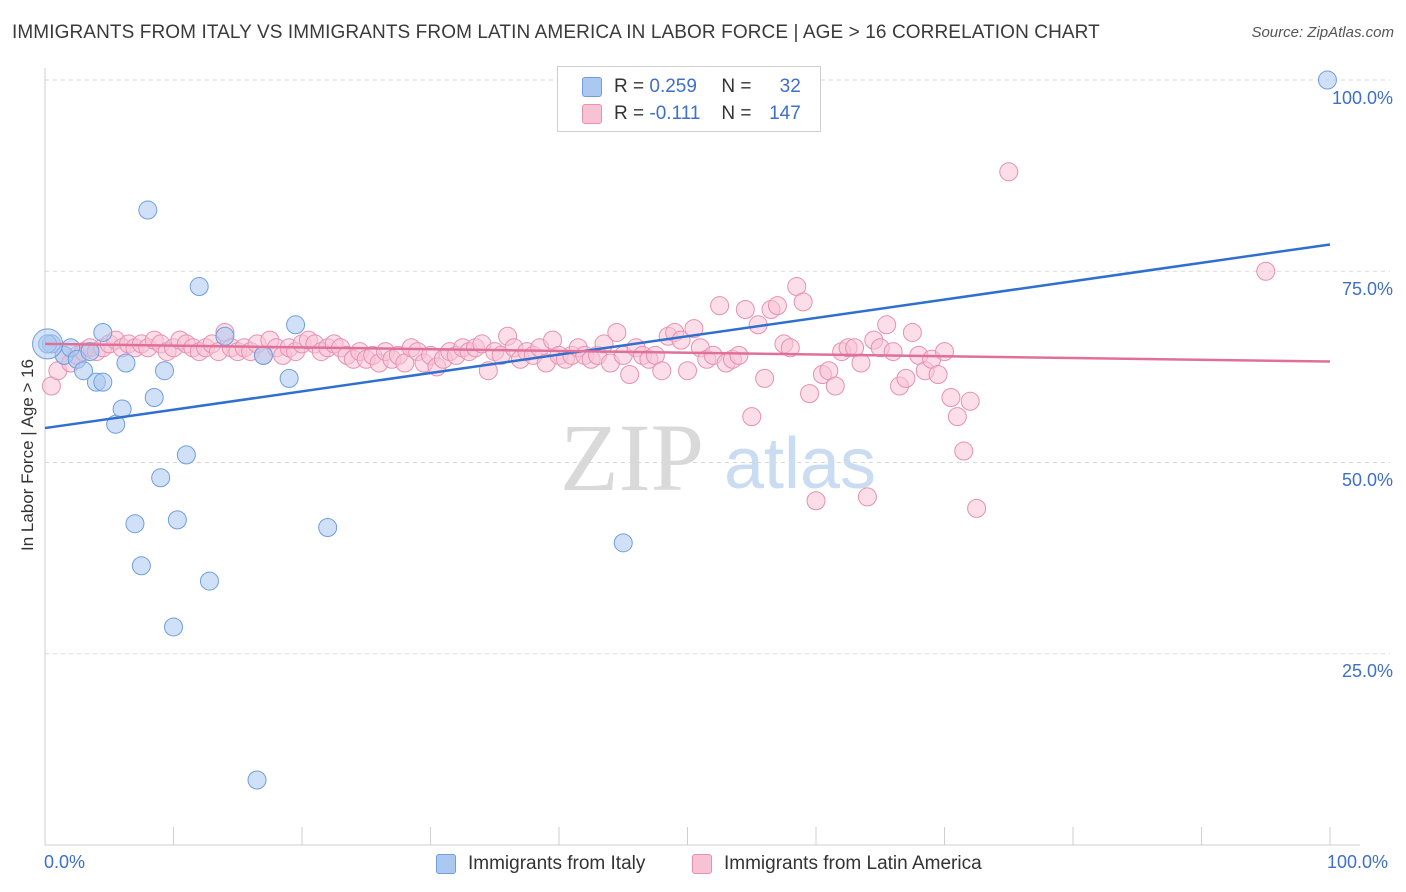 This screenshot has width=1406, height=892. What do you see at coordinates (65, 862) in the screenshot?
I see `x-tick-label: 0.0%` at bounding box center [65, 862].